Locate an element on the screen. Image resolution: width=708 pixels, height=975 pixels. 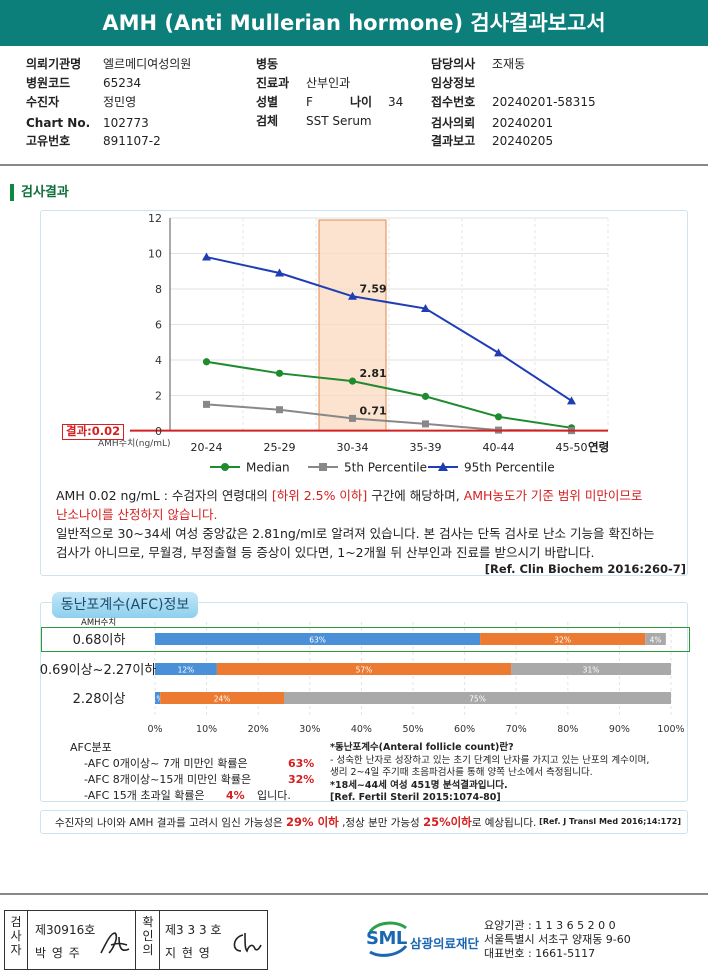
examiner-signature is located at coordinates (115, 943).